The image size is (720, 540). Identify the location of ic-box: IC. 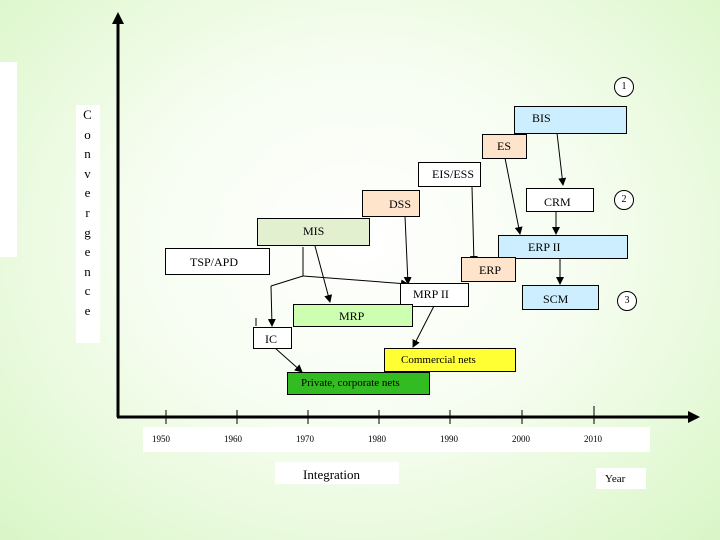
(272, 338).